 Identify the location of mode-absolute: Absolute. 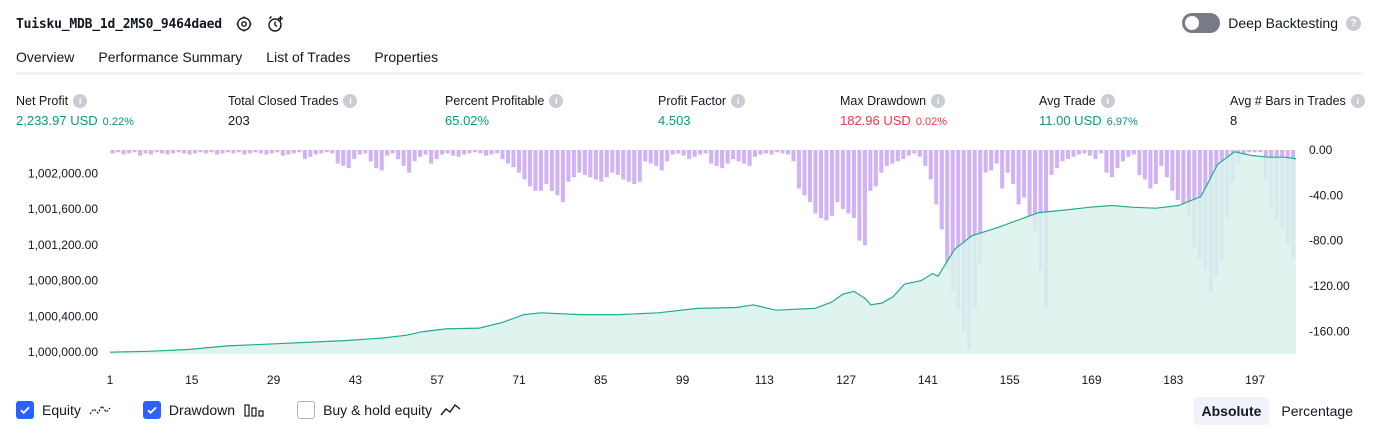
(1231, 411).